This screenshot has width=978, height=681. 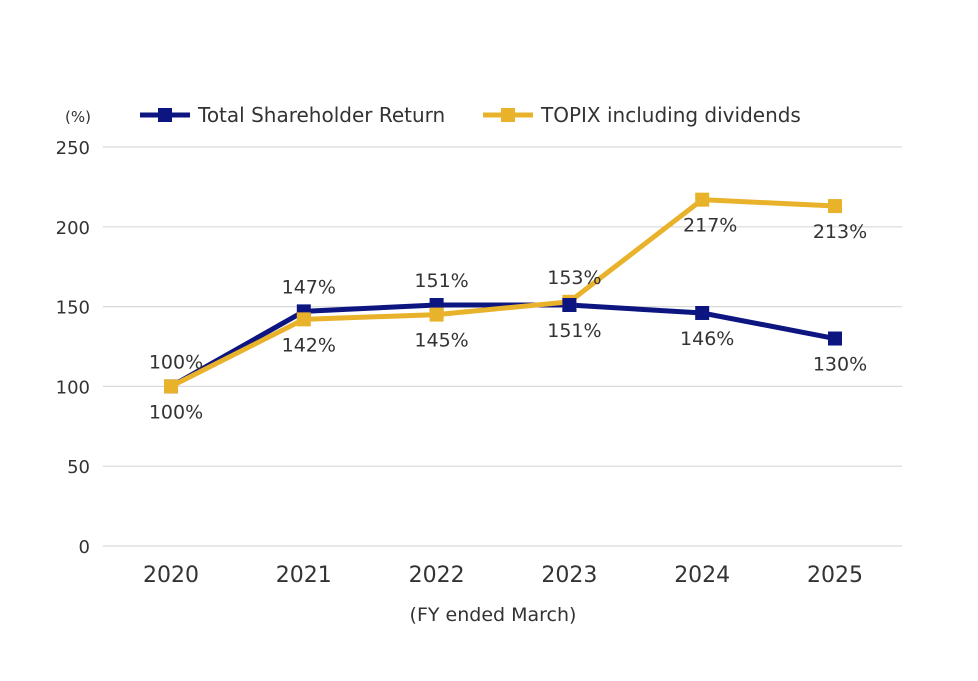 I want to click on data-label: 145%, so click(x=441, y=341).